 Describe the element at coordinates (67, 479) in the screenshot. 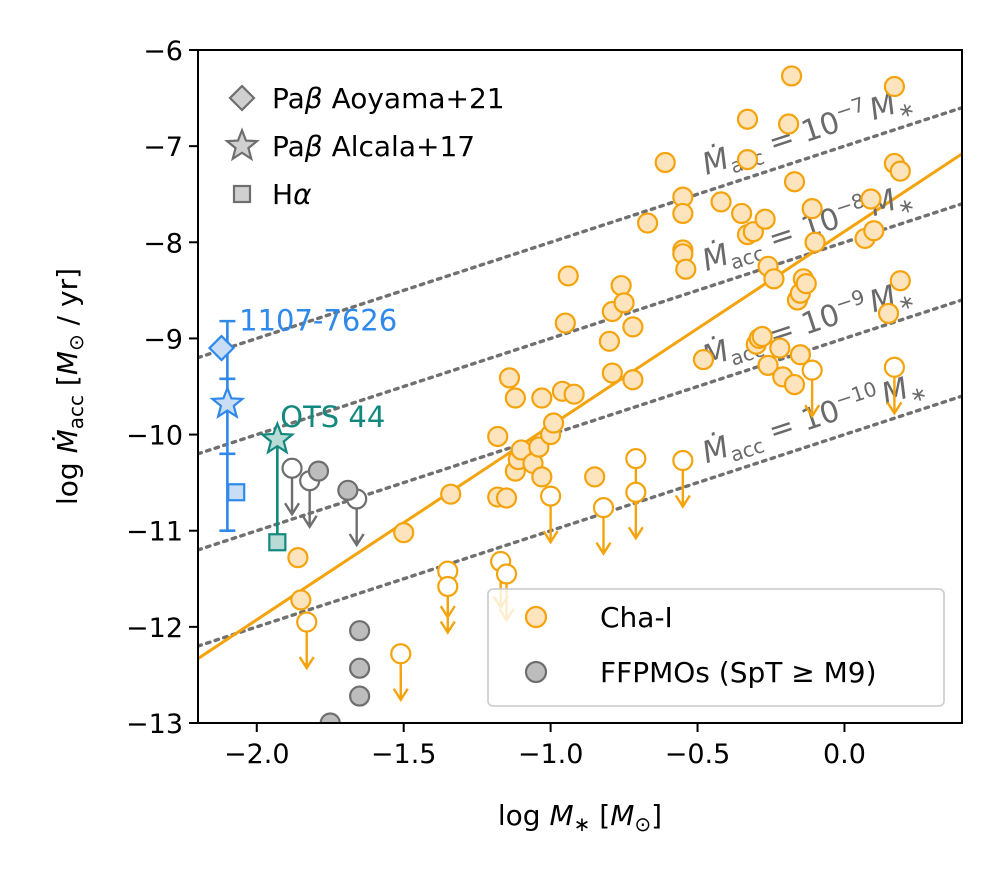

I see `y-label-pre: log` at that location.